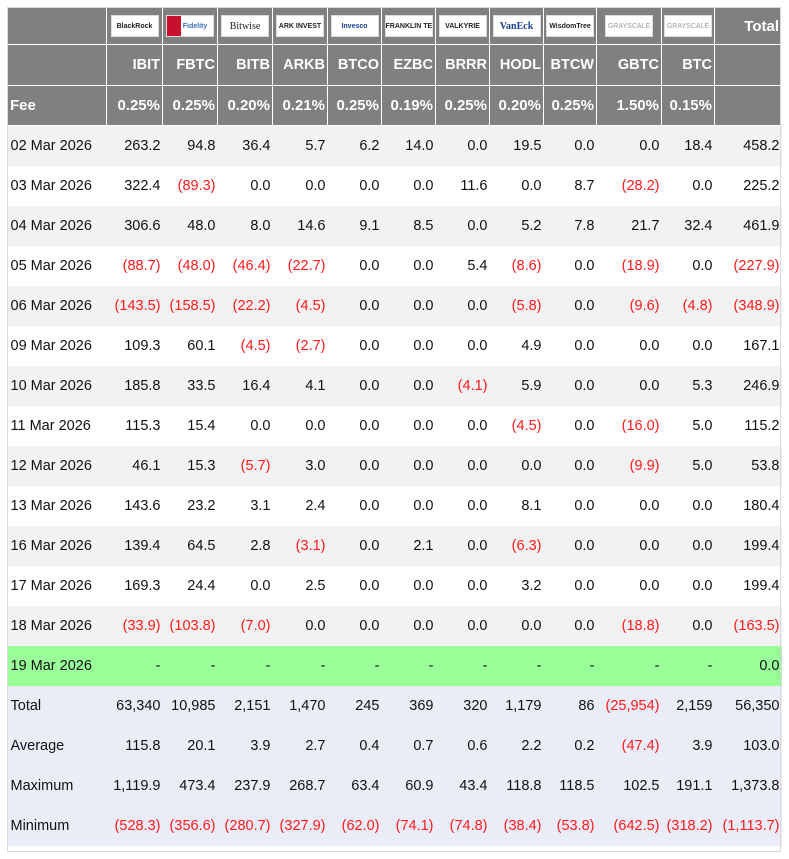 This screenshot has width=789, height=859. What do you see at coordinates (629, 666) in the screenshot?
I see `flow-value-gbtc: -` at bounding box center [629, 666].